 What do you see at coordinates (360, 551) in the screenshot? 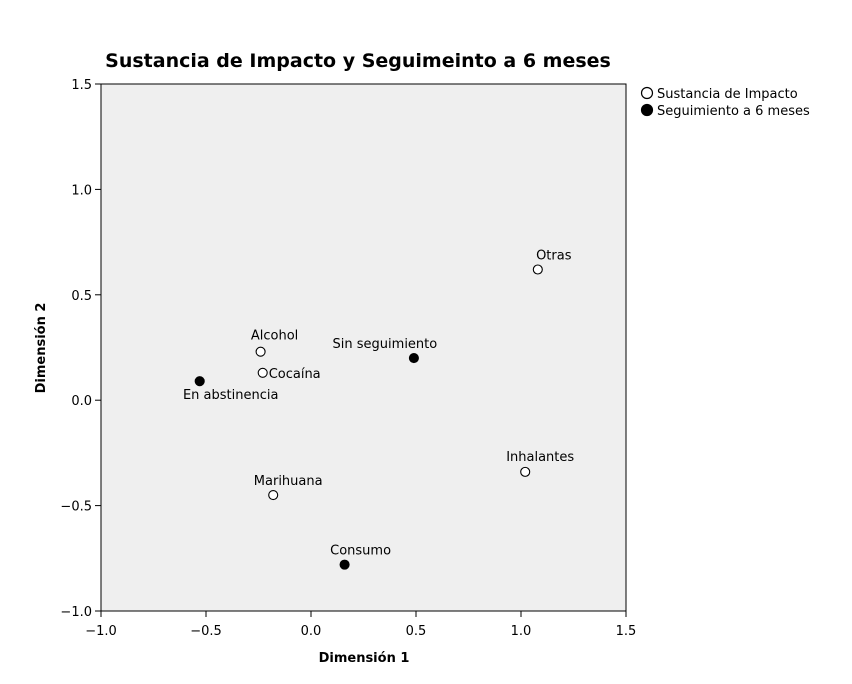
I see `point-label-consumo: Consumo` at bounding box center [360, 551].